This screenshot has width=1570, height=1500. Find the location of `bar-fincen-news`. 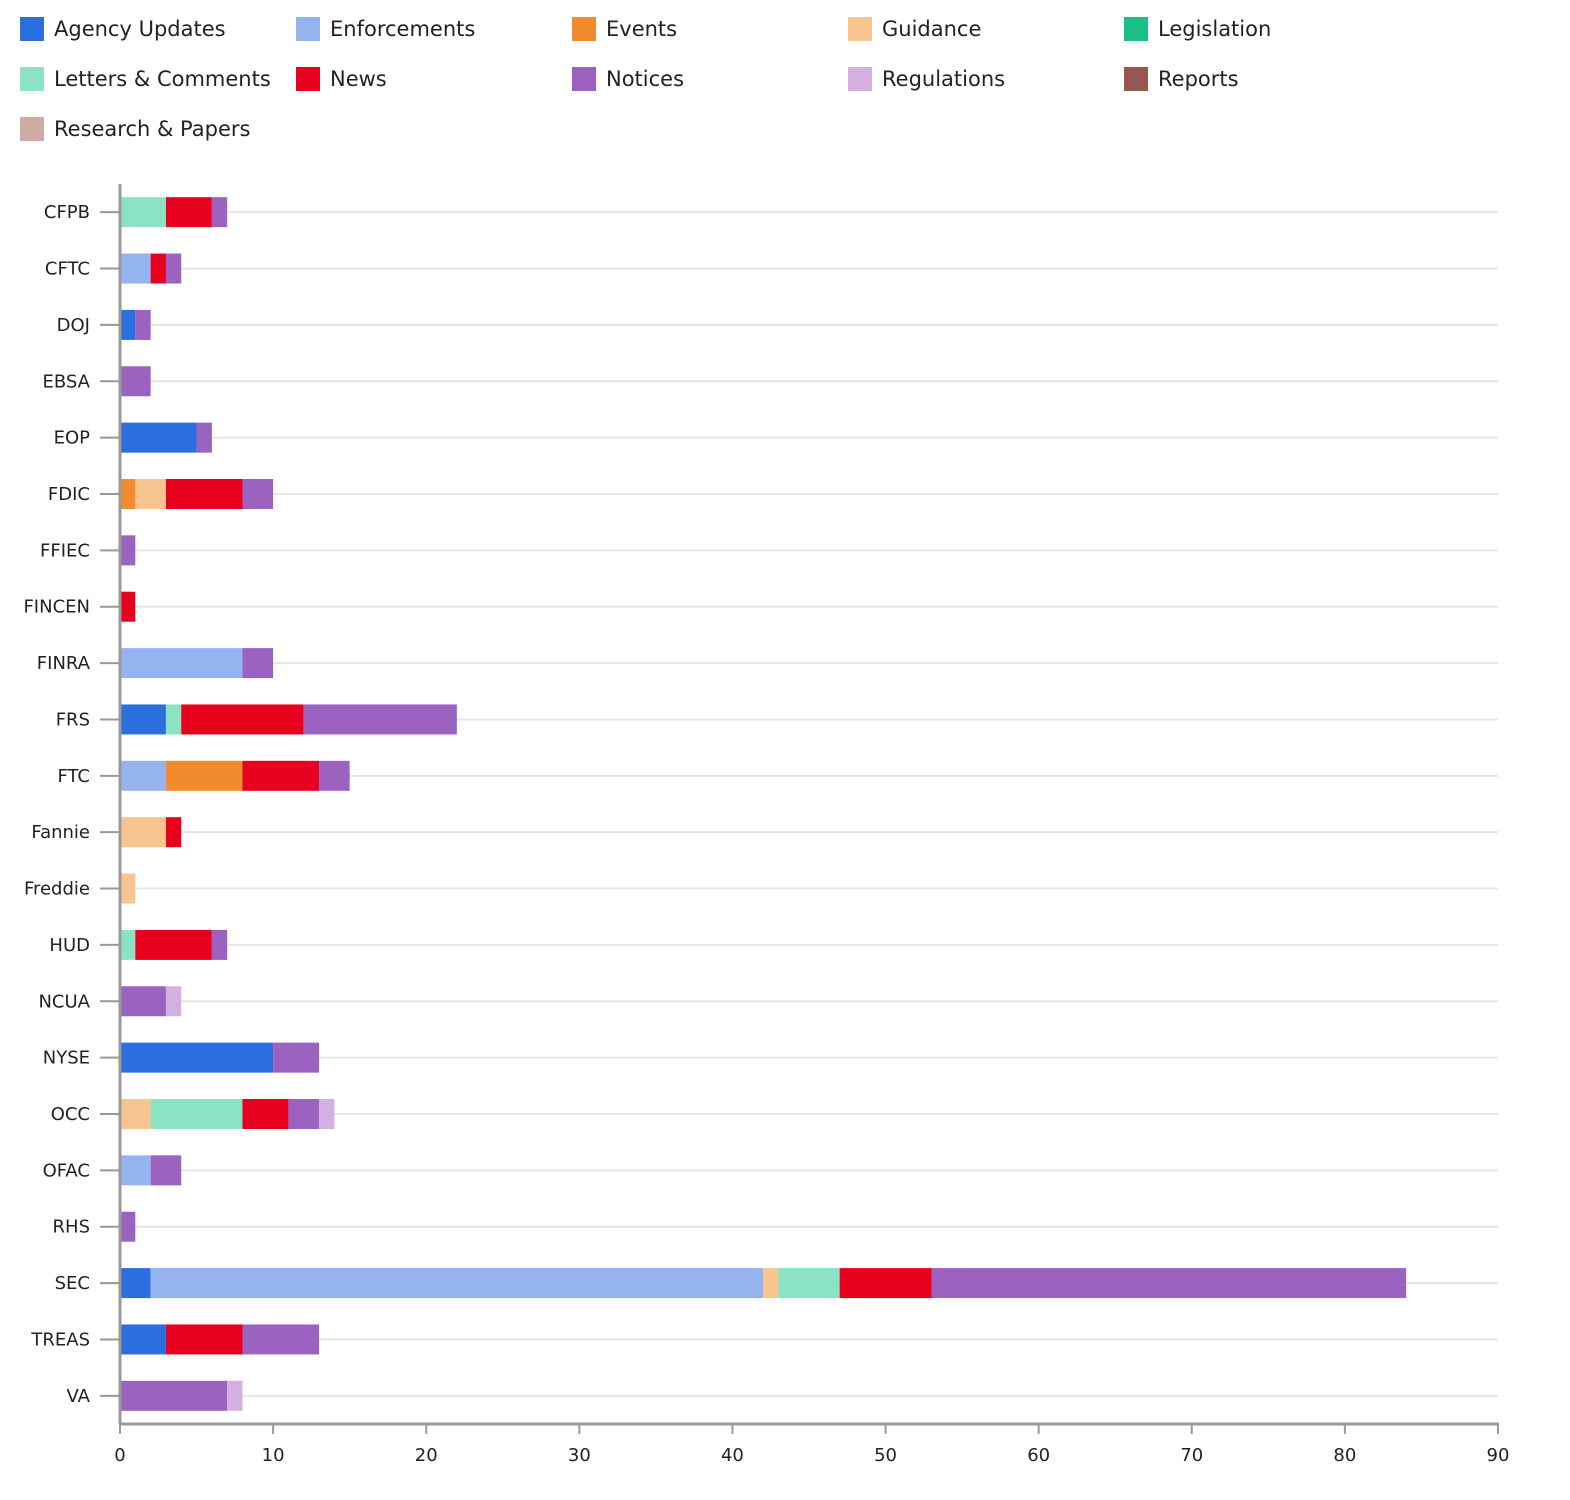

bar-fincen-news is located at coordinates (128, 606).